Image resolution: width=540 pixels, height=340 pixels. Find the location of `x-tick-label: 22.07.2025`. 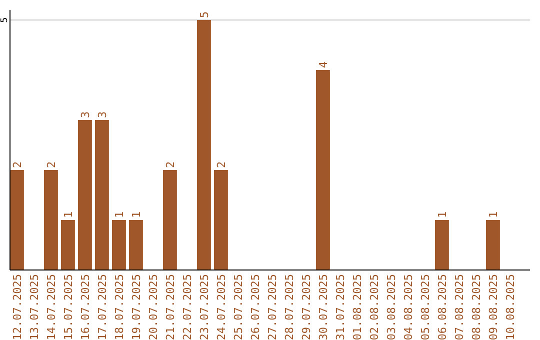

x-tick-label: 22.07.2025 is located at coordinates (187, 307).